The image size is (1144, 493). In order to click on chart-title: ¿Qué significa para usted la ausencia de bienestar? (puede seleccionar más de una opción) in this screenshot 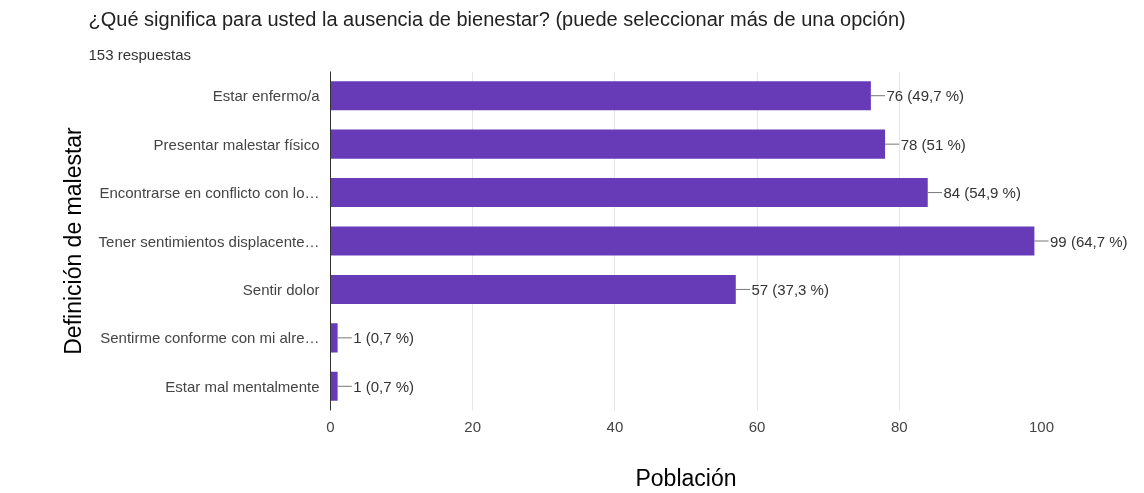, I will do `click(497, 18)`.